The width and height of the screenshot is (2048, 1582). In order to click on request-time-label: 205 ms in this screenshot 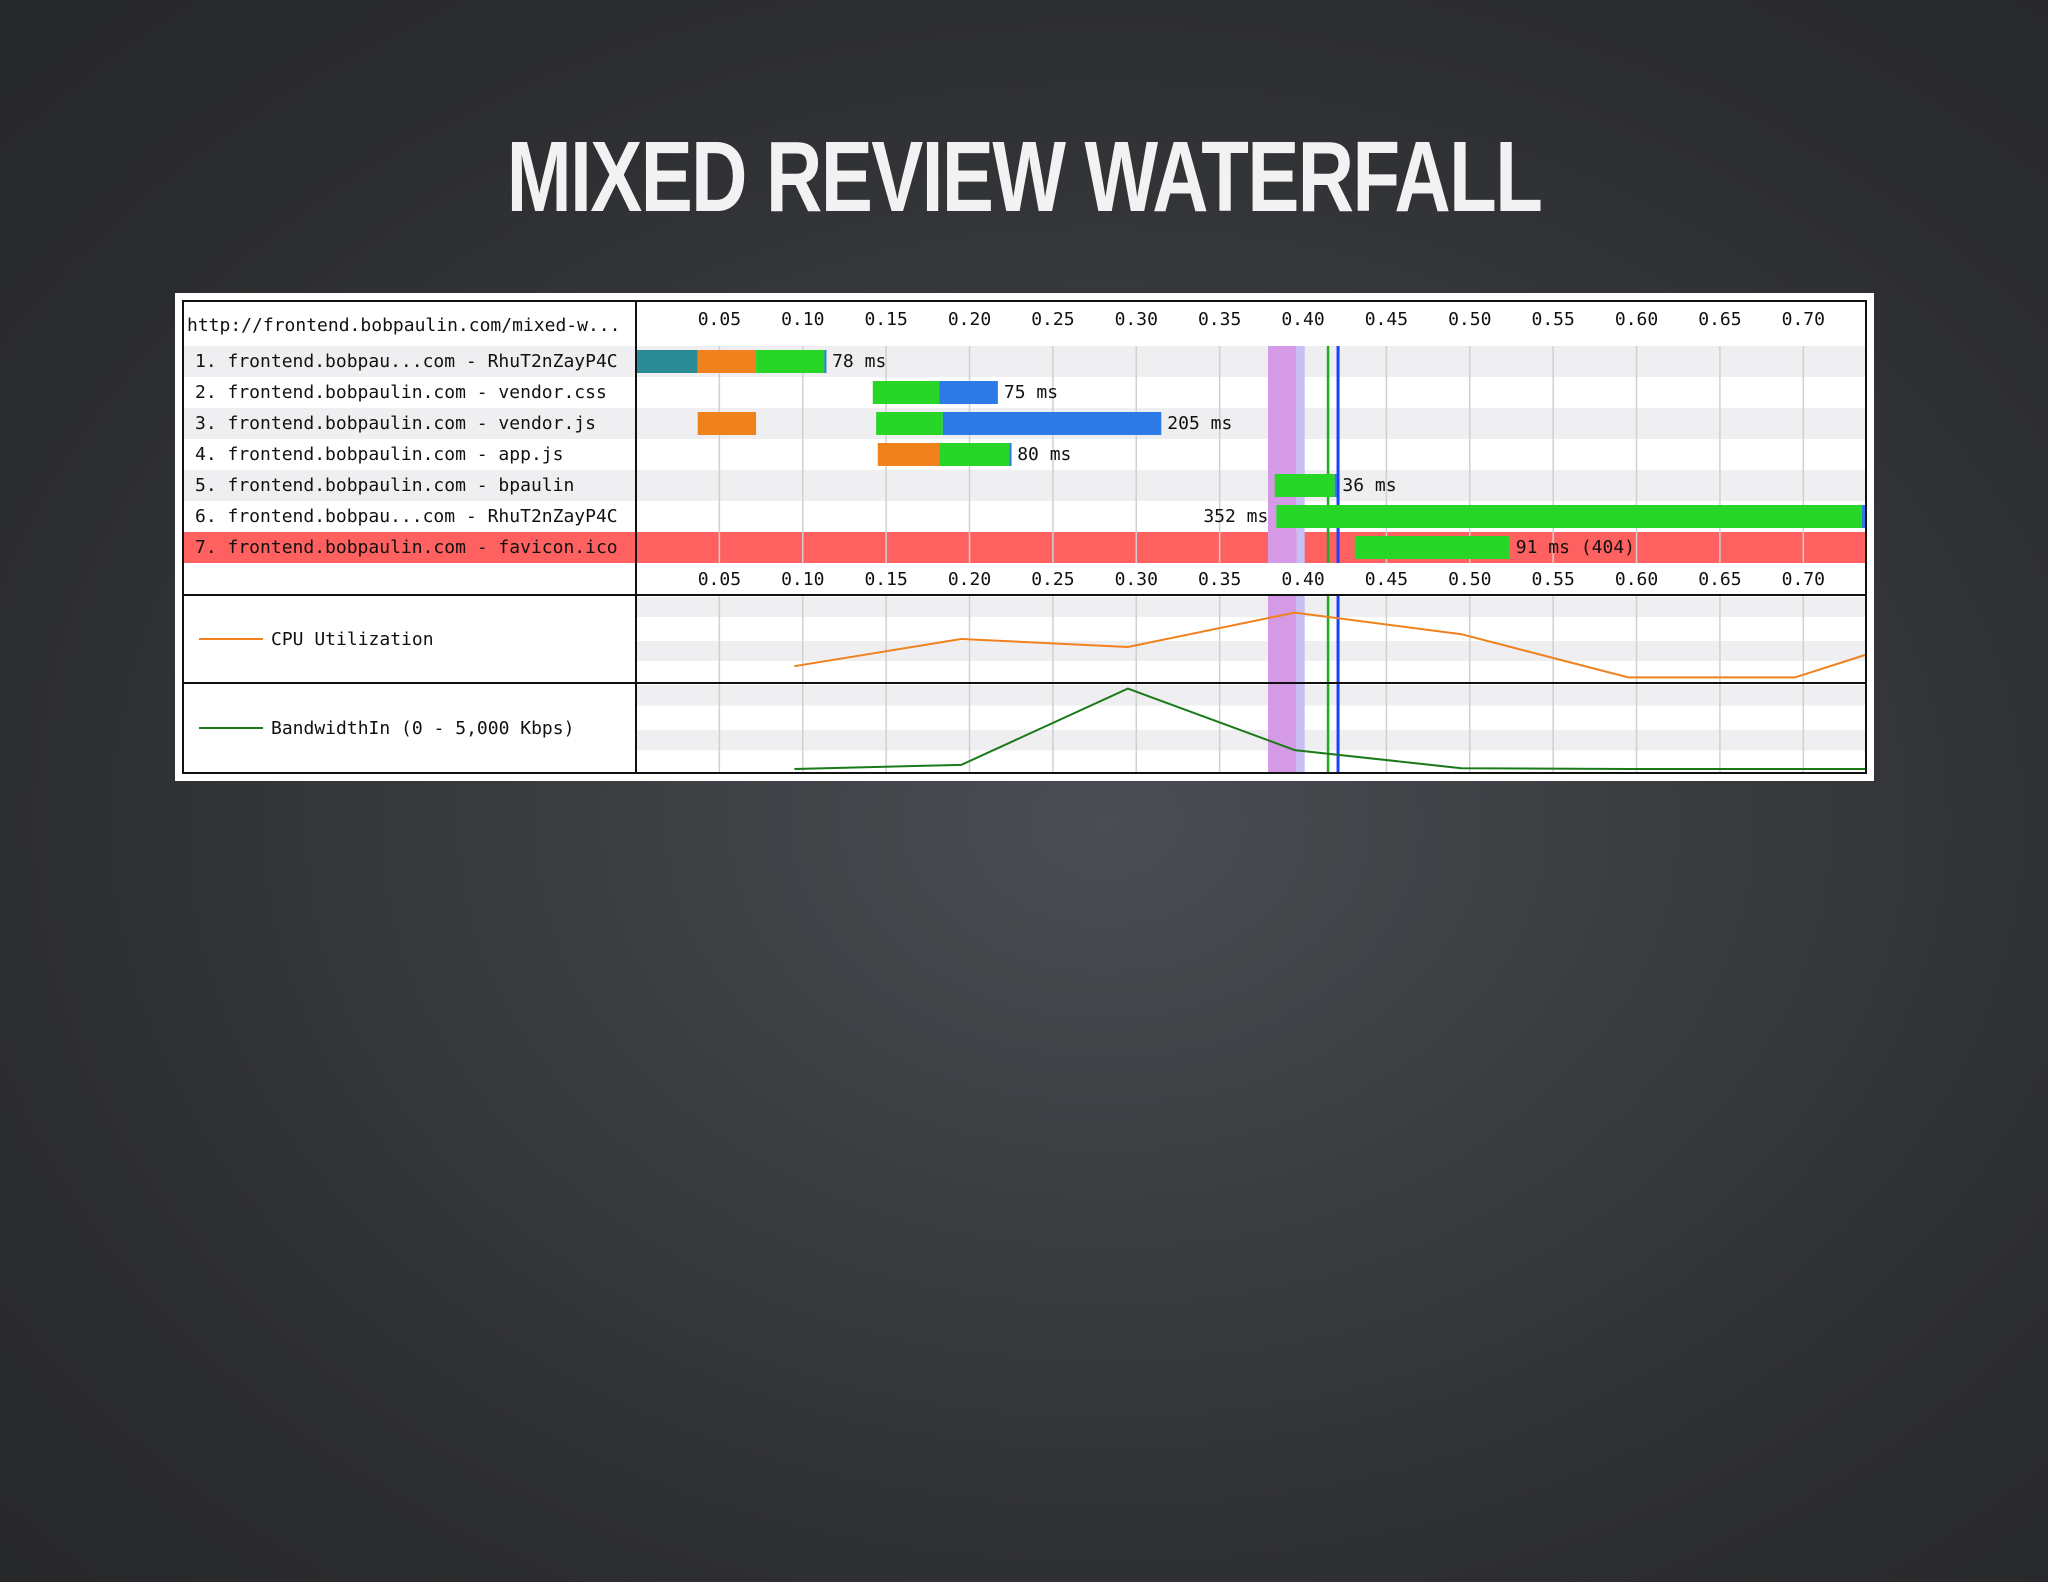, I will do `click(1199, 423)`.